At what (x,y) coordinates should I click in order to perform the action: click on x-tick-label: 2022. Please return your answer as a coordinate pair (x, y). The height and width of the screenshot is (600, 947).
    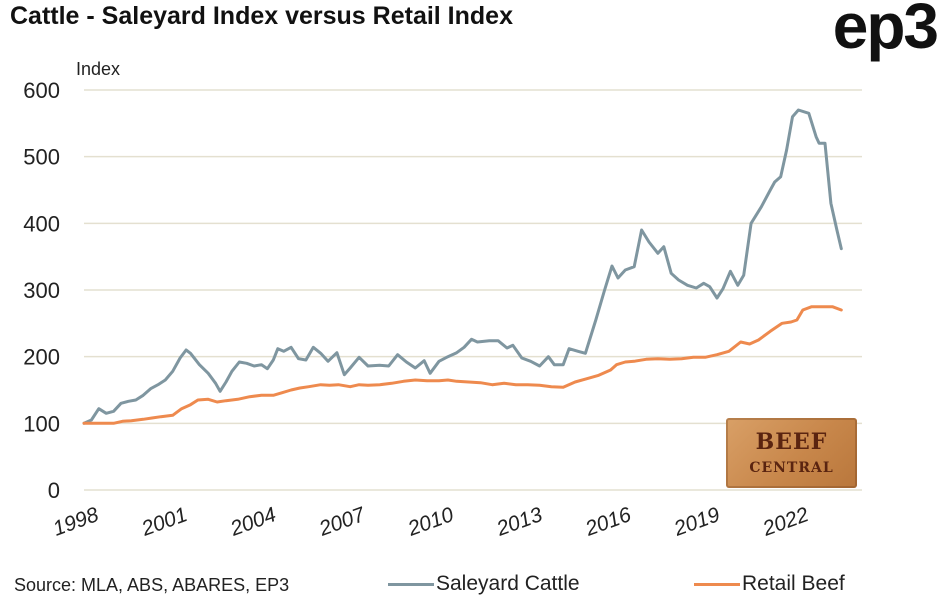
    Looking at the image, I should click on (785, 522).